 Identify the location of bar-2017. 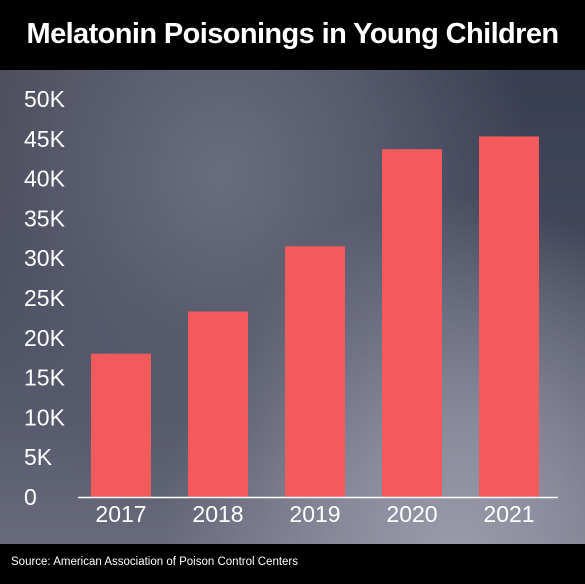
(121, 425).